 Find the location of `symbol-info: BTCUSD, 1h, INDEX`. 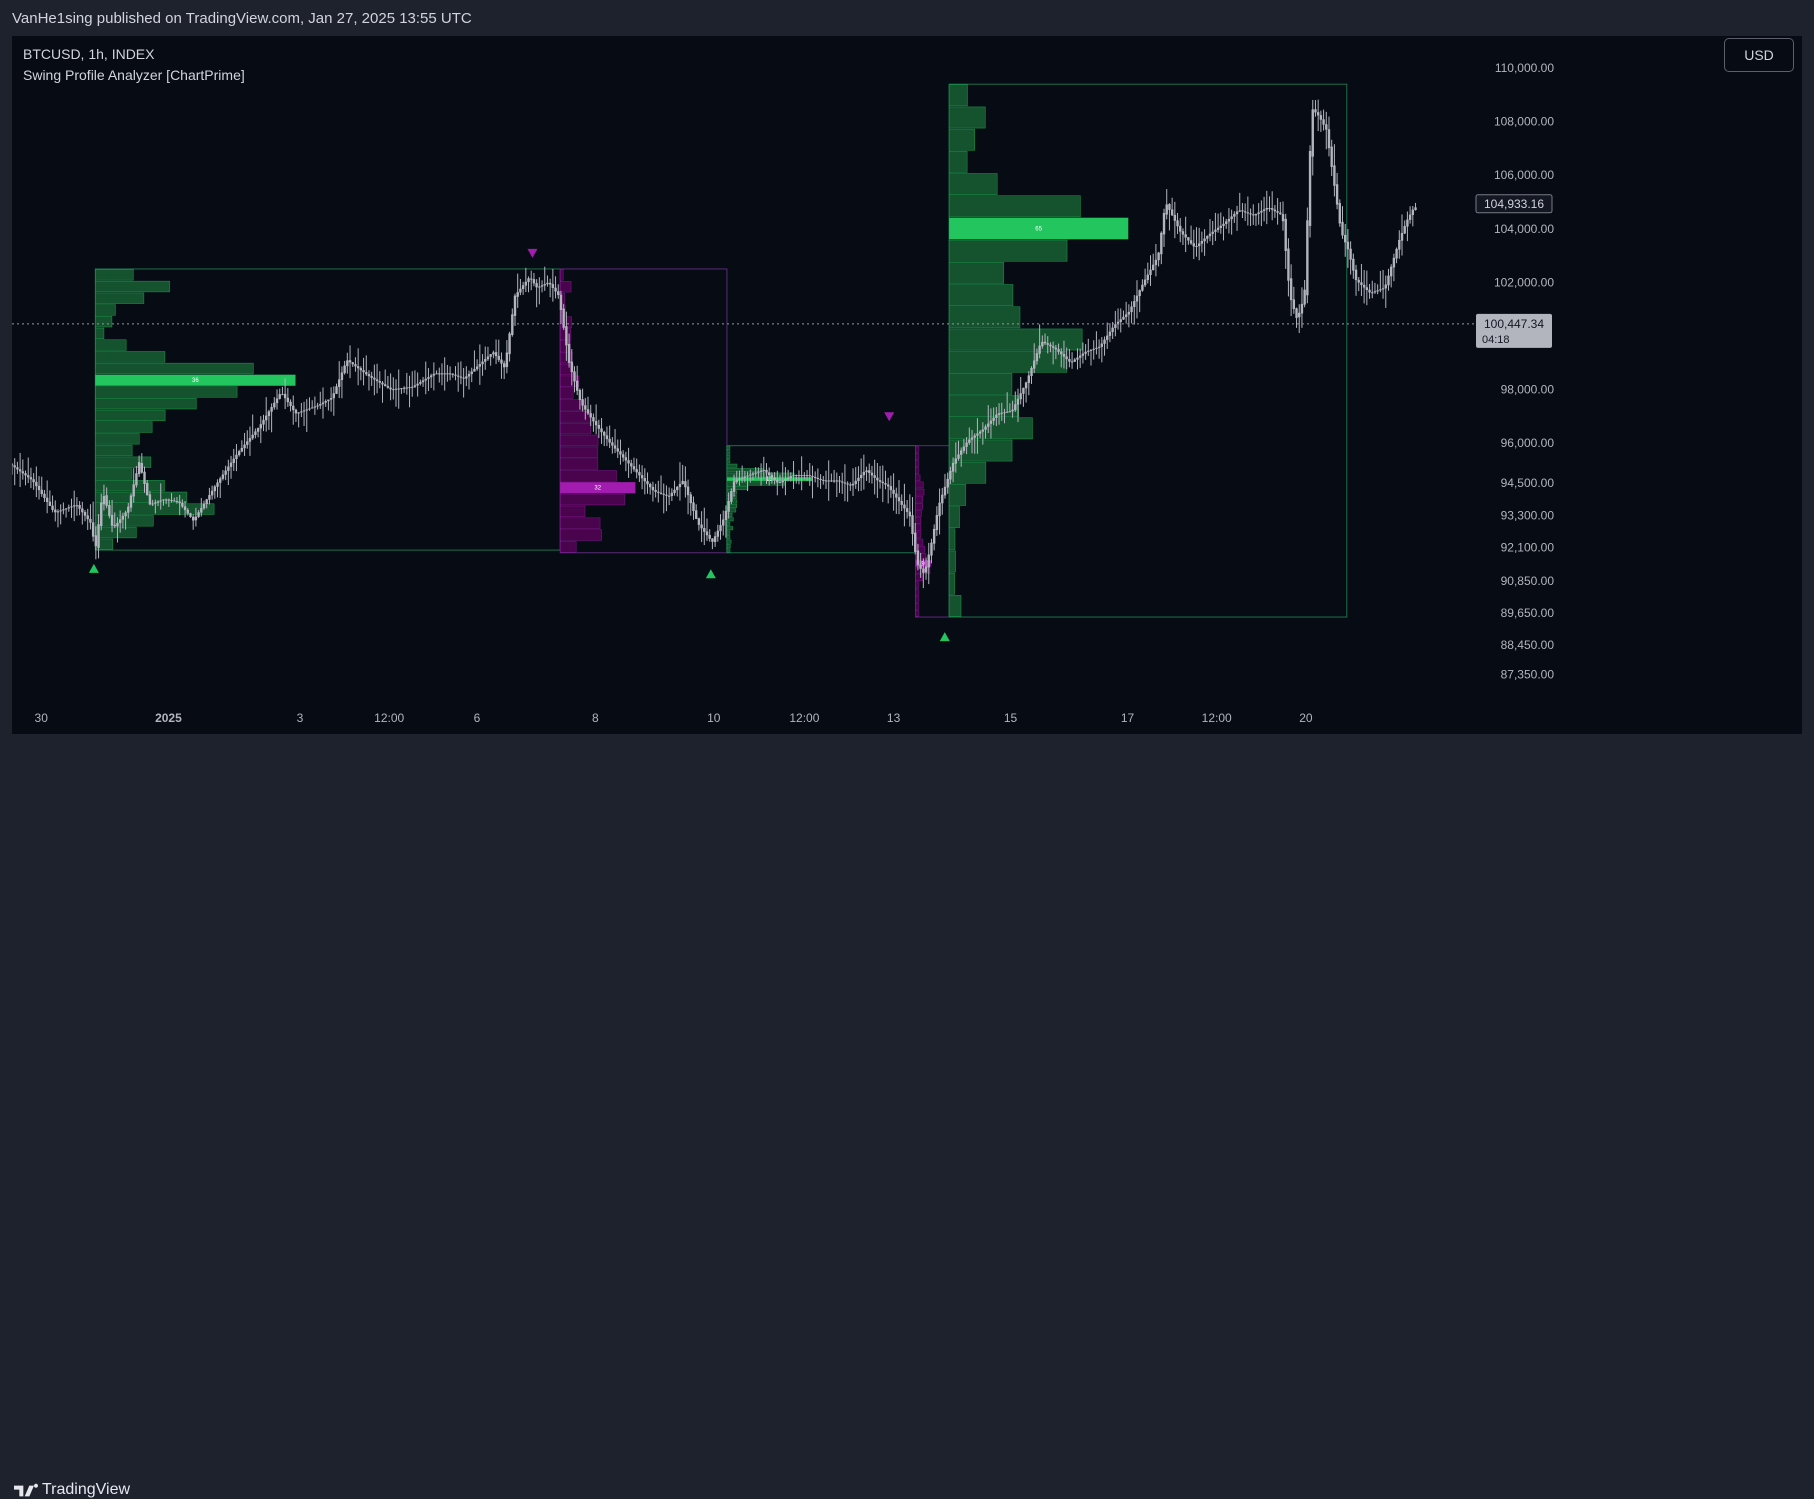

symbol-info: BTCUSD, 1h, INDEX is located at coordinates (89, 54).